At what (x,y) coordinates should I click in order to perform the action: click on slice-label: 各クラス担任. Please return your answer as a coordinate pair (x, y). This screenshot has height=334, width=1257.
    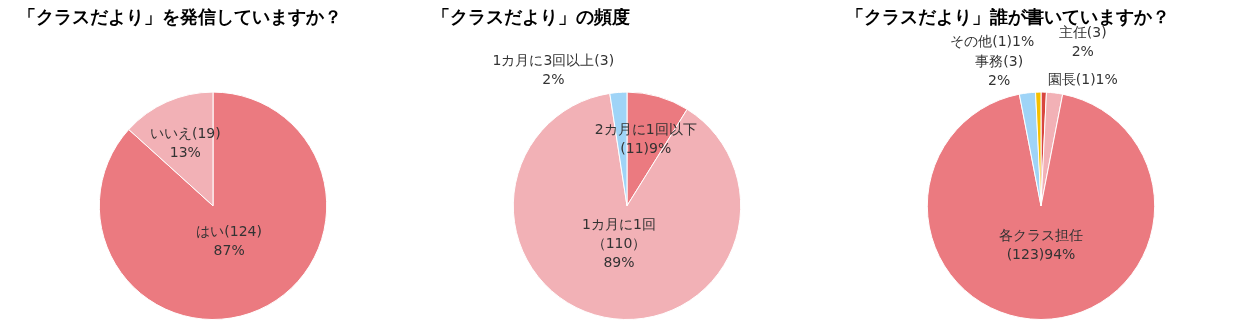
    Looking at the image, I should click on (1041, 234).